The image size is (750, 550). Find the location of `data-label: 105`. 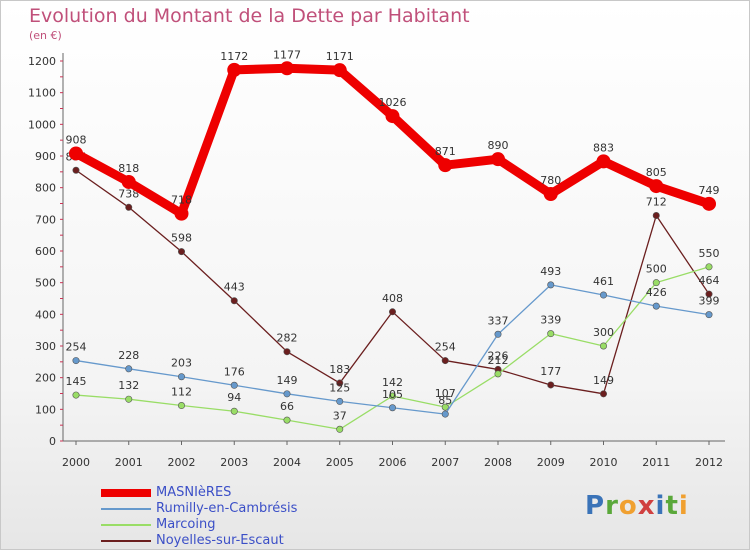

data-label: 105 is located at coordinates (392, 394).